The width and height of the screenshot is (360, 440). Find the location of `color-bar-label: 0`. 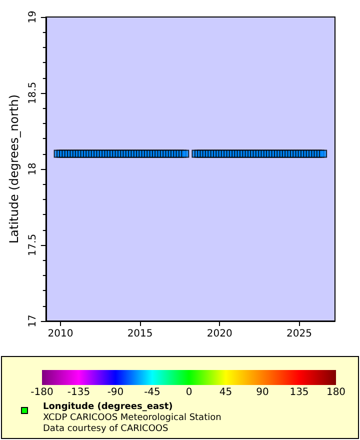

color-bar-label: 0 is located at coordinates (189, 392).